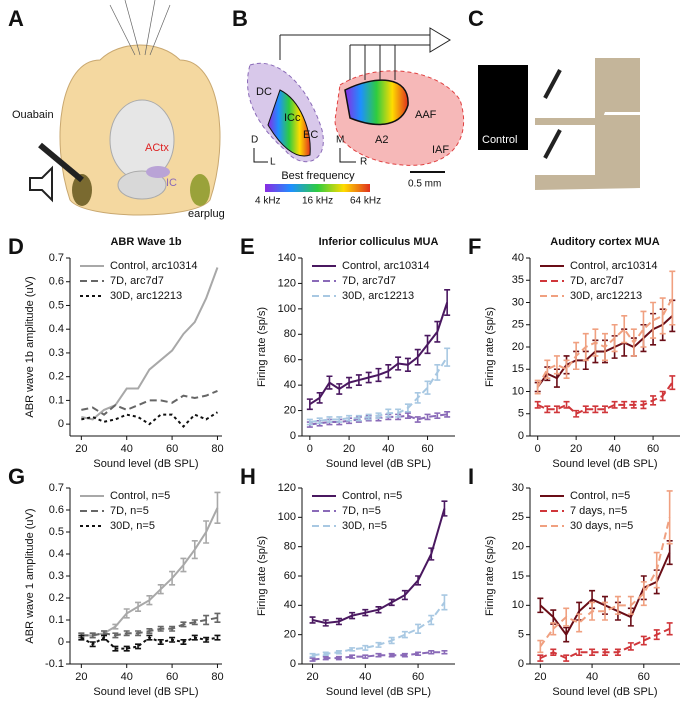 This screenshot has width=687, height=705. What do you see at coordinates (287, 258) in the screenshot?
I see `y-tick-label: 140` at bounding box center [287, 258].